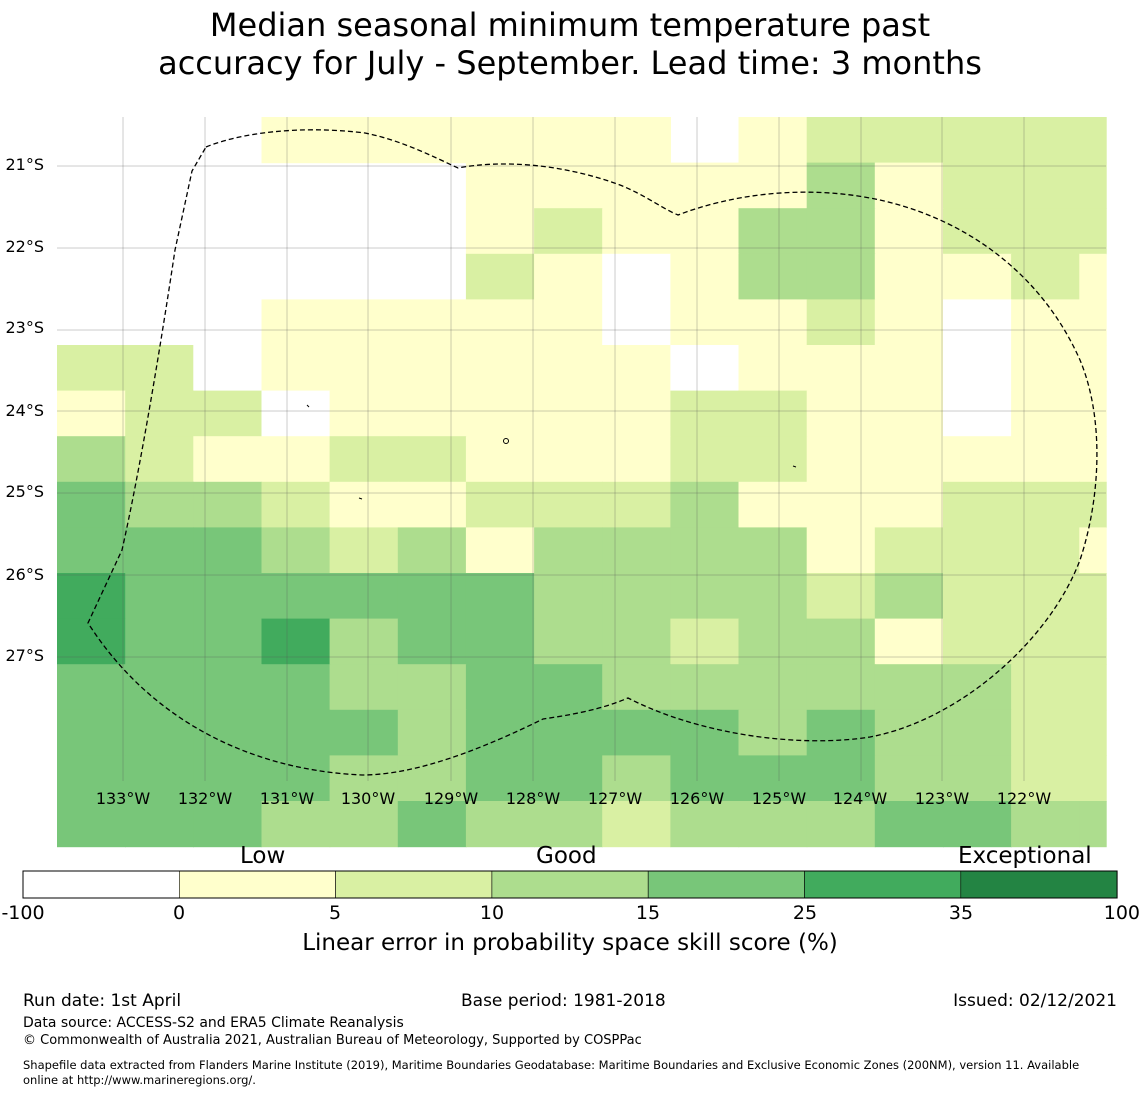 This screenshot has width=1140, height=1095. What do you see at coordinates (1121, 913) in the screenshot?
I see `colorbar-tick: 100` at bounding box center [1121, 913].